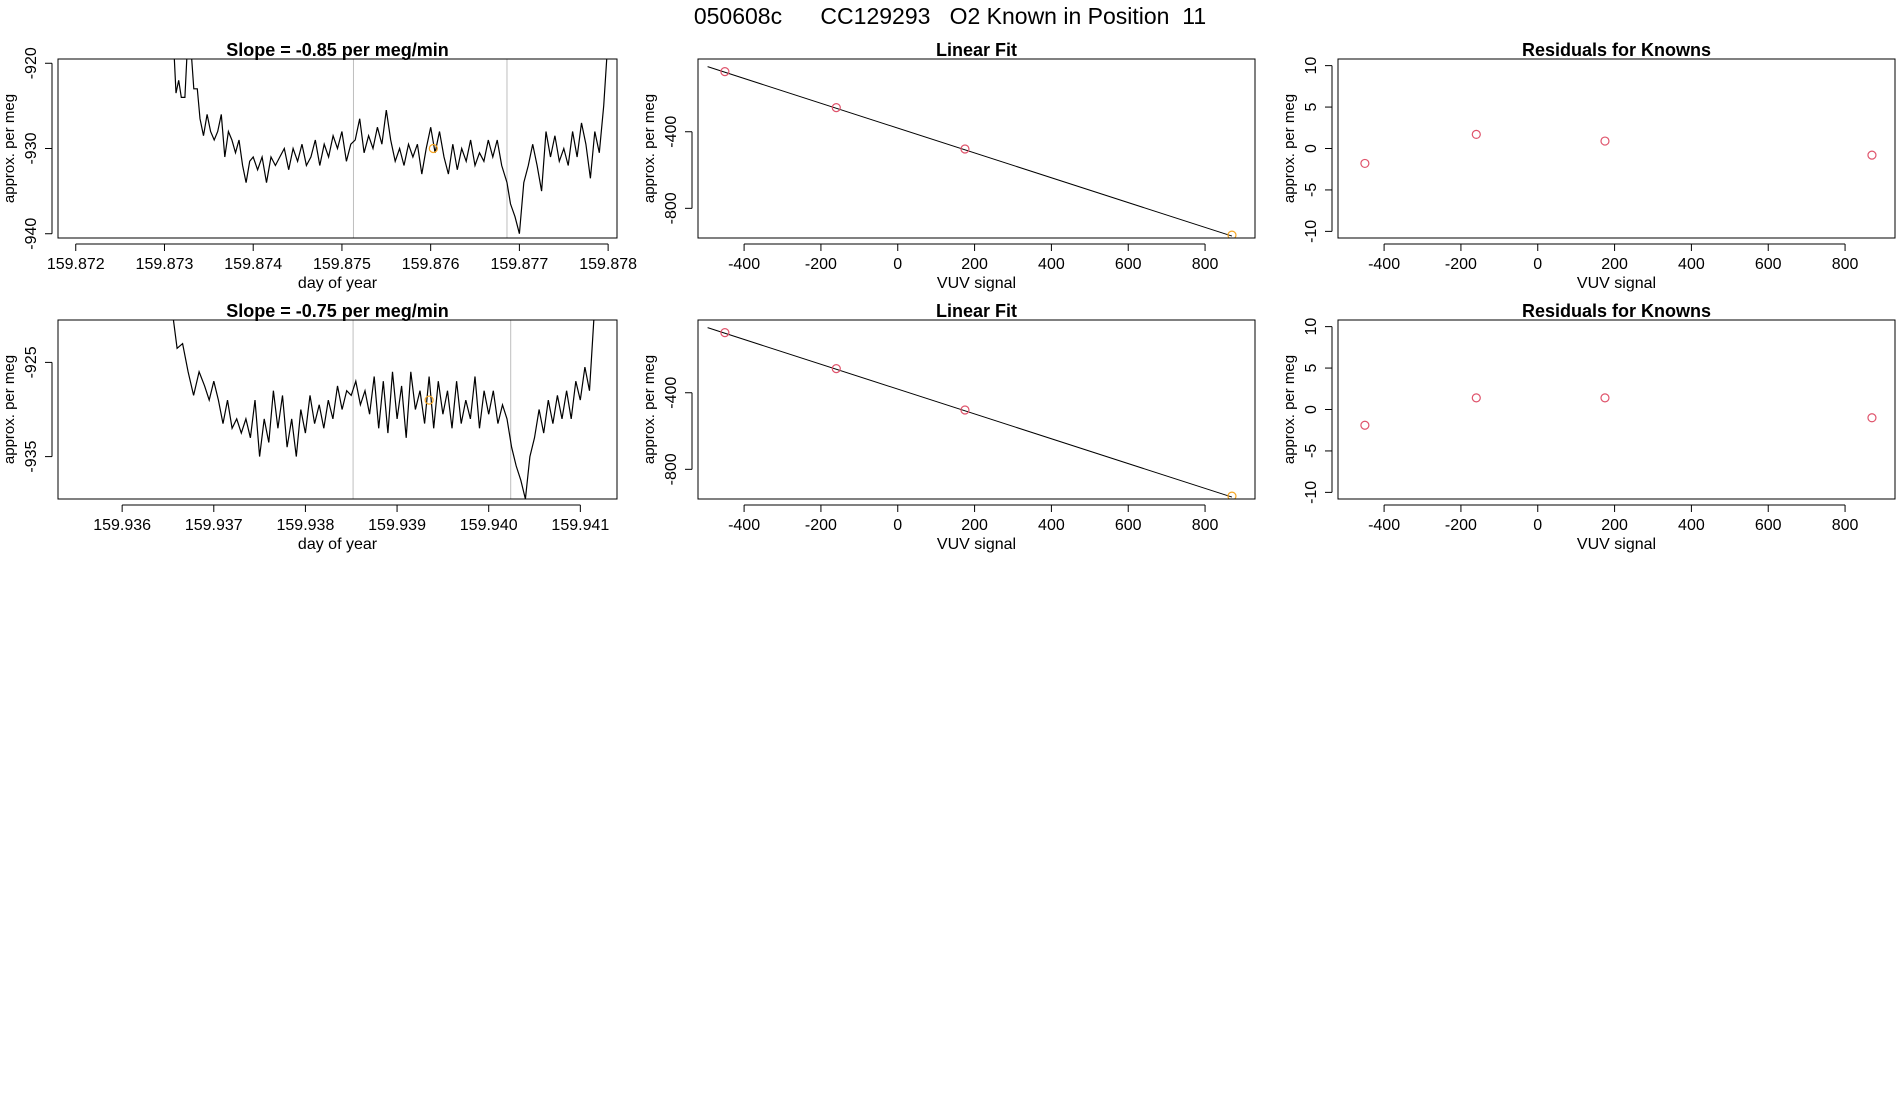 The image size is (1900, 1100). I want to click on x-tick-label: 159.874, so click(253, 264).